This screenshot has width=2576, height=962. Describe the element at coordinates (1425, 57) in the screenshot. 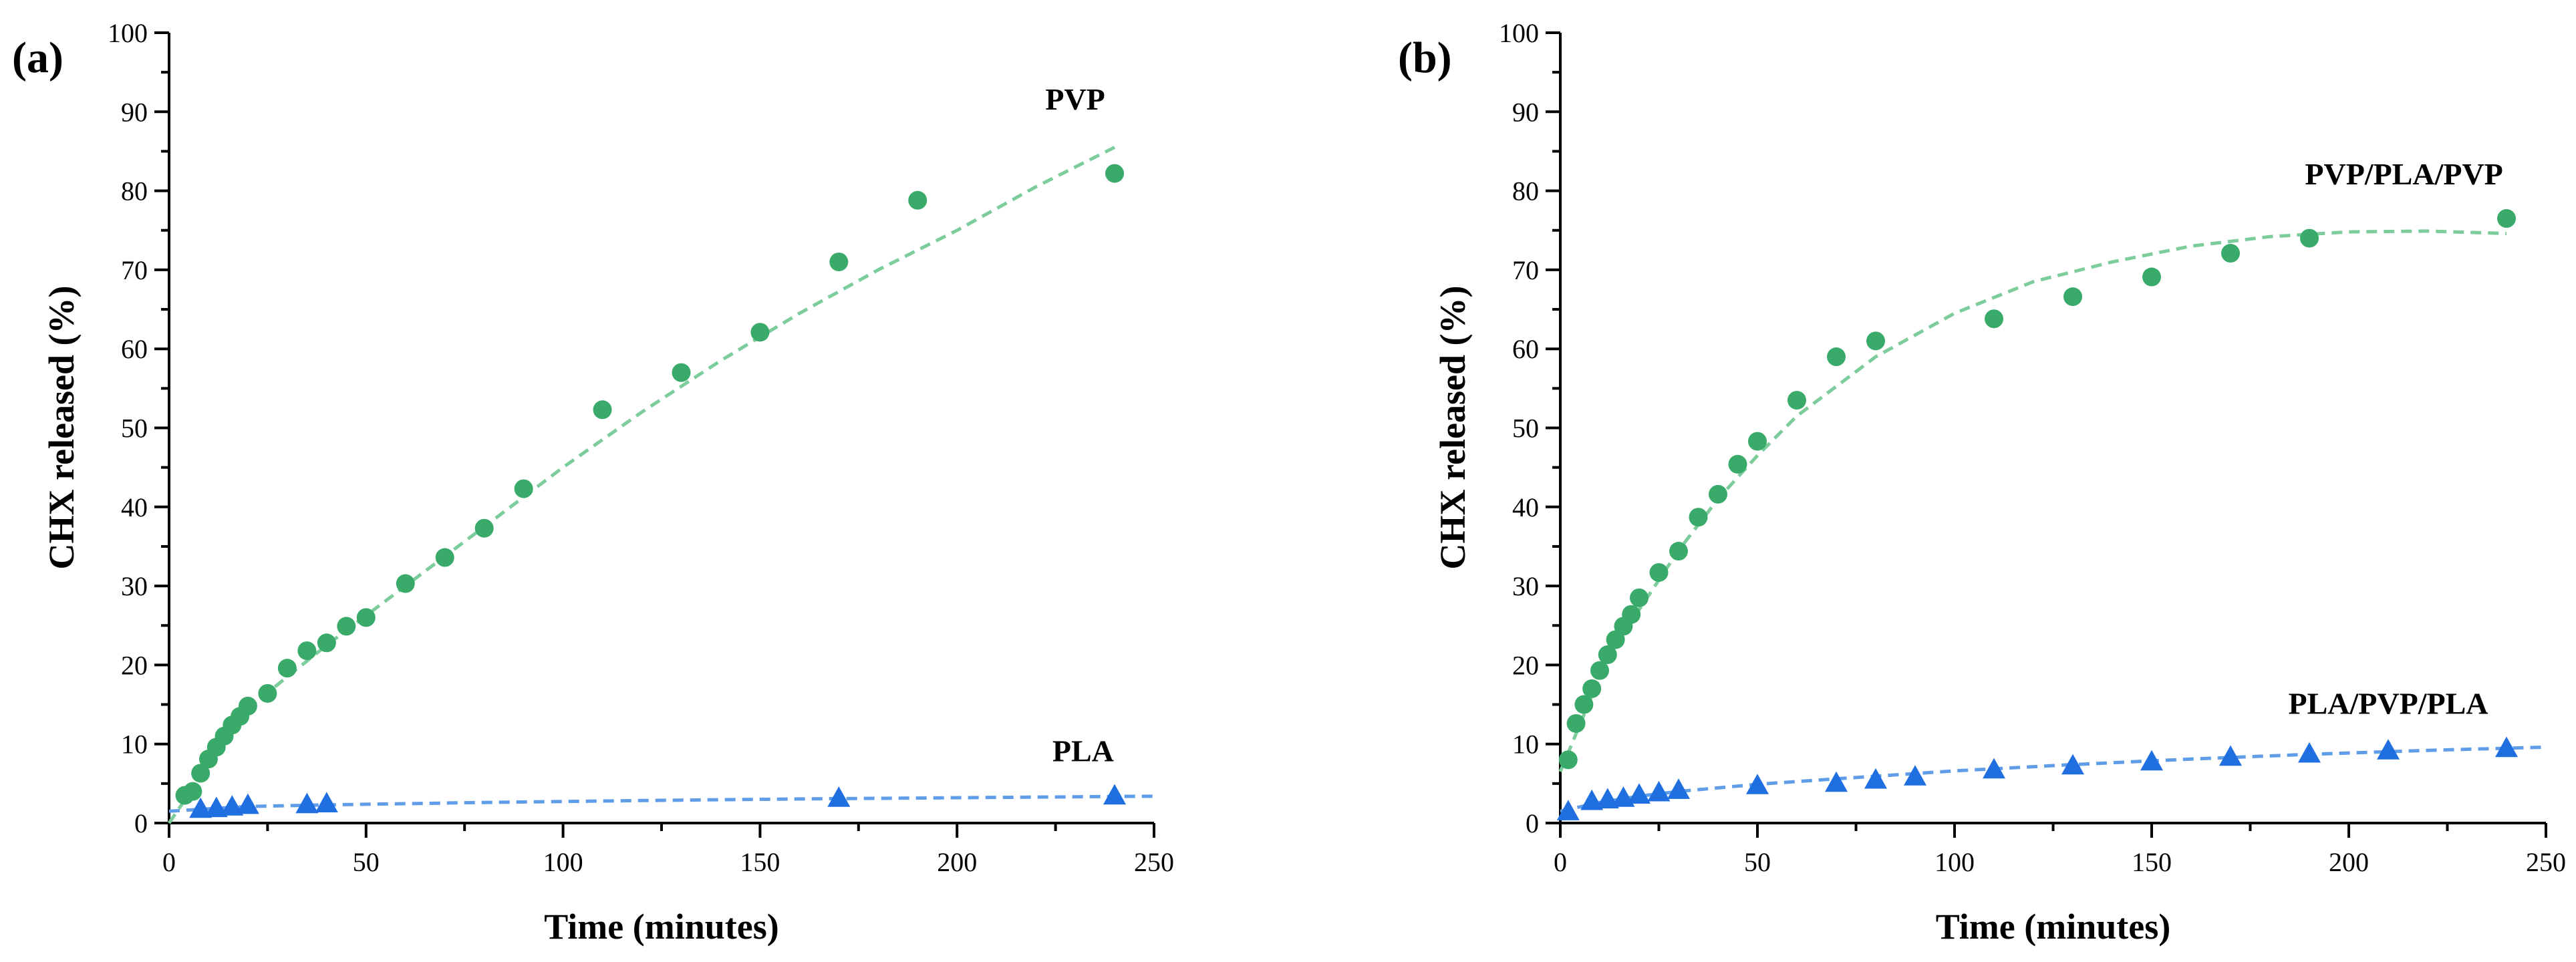

I see `panel-label: (b)` at that location.